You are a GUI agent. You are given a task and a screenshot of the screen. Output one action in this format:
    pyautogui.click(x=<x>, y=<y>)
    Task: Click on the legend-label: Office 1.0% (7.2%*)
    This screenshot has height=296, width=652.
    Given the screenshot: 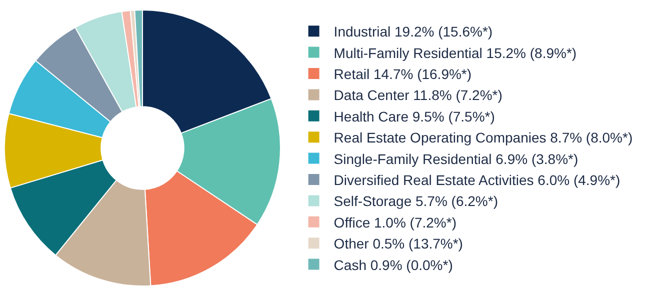 What is the action you would take?
    pyautogui.click(x=395, y=222)
    